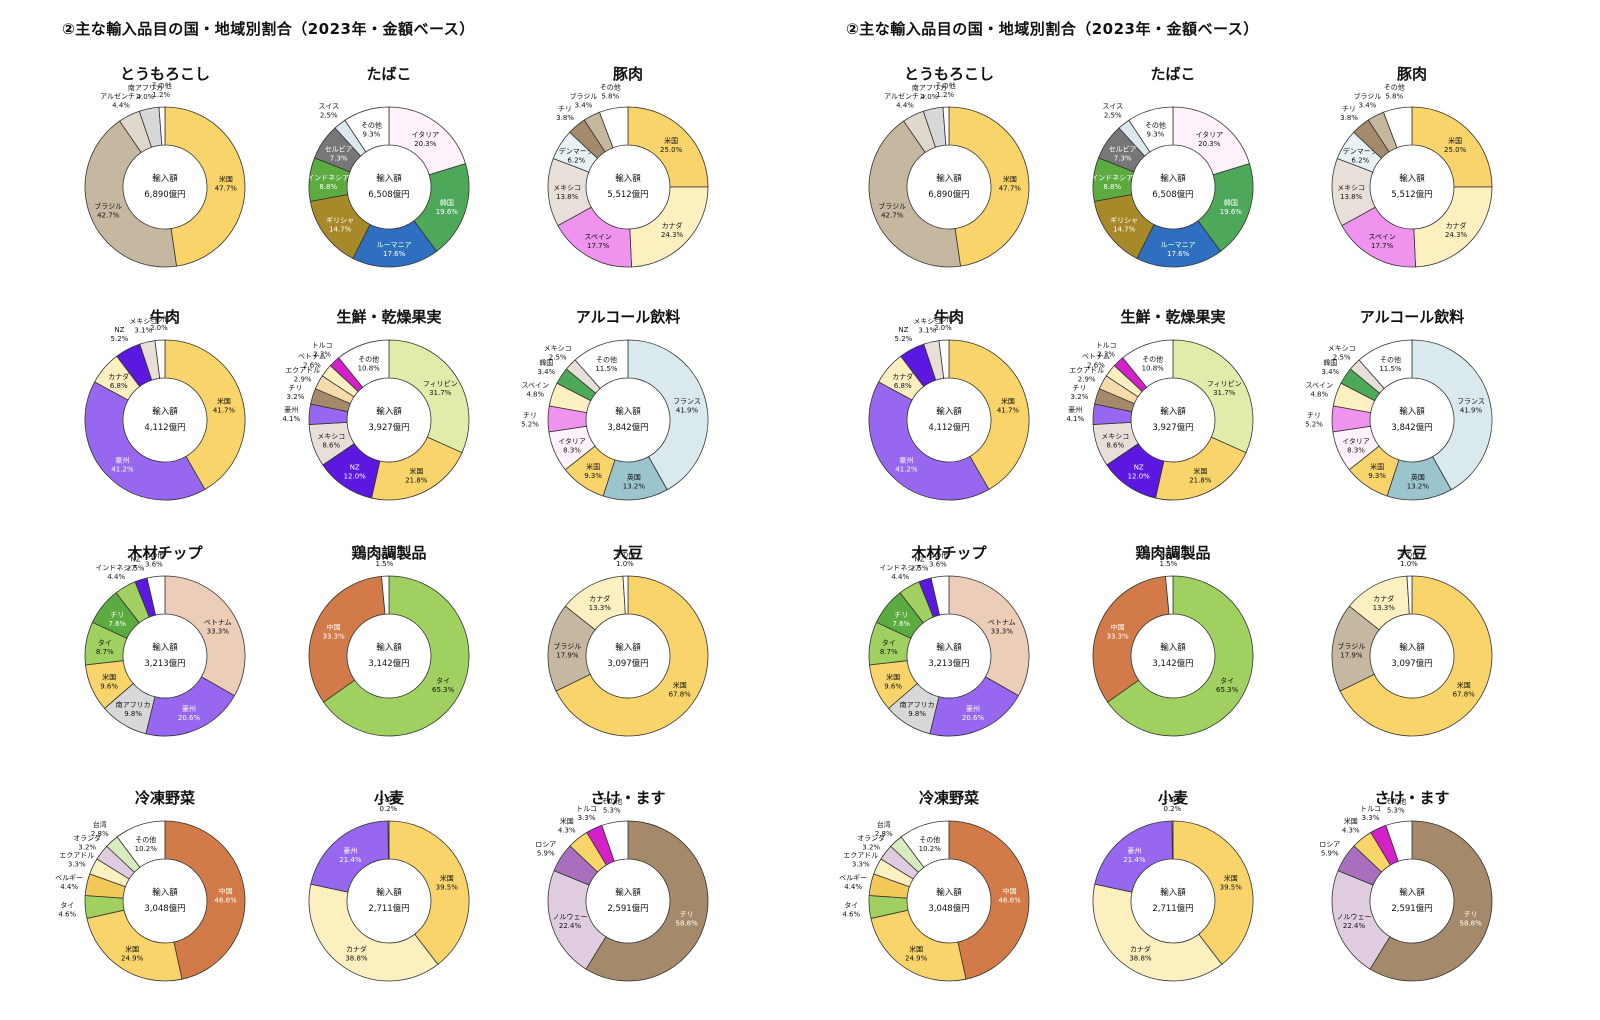 Image resolution: width=1600 pixels, height=1020 pixels. What do you see at coordinates (447, 212) in the screenshot?
I see `slice-value: 19.6%` at bounding box center [447, 212].